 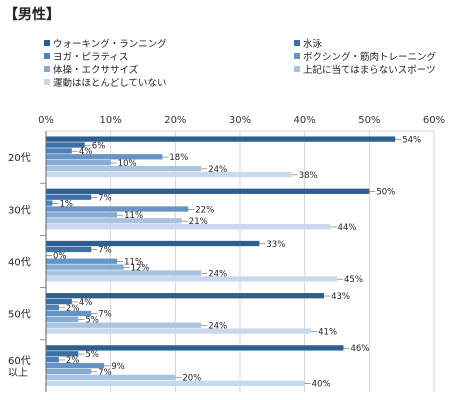 What do you see at coordinates (127, 164) in the screenshot?
I see `data-label: 10%` at bounding box center [127, 164].